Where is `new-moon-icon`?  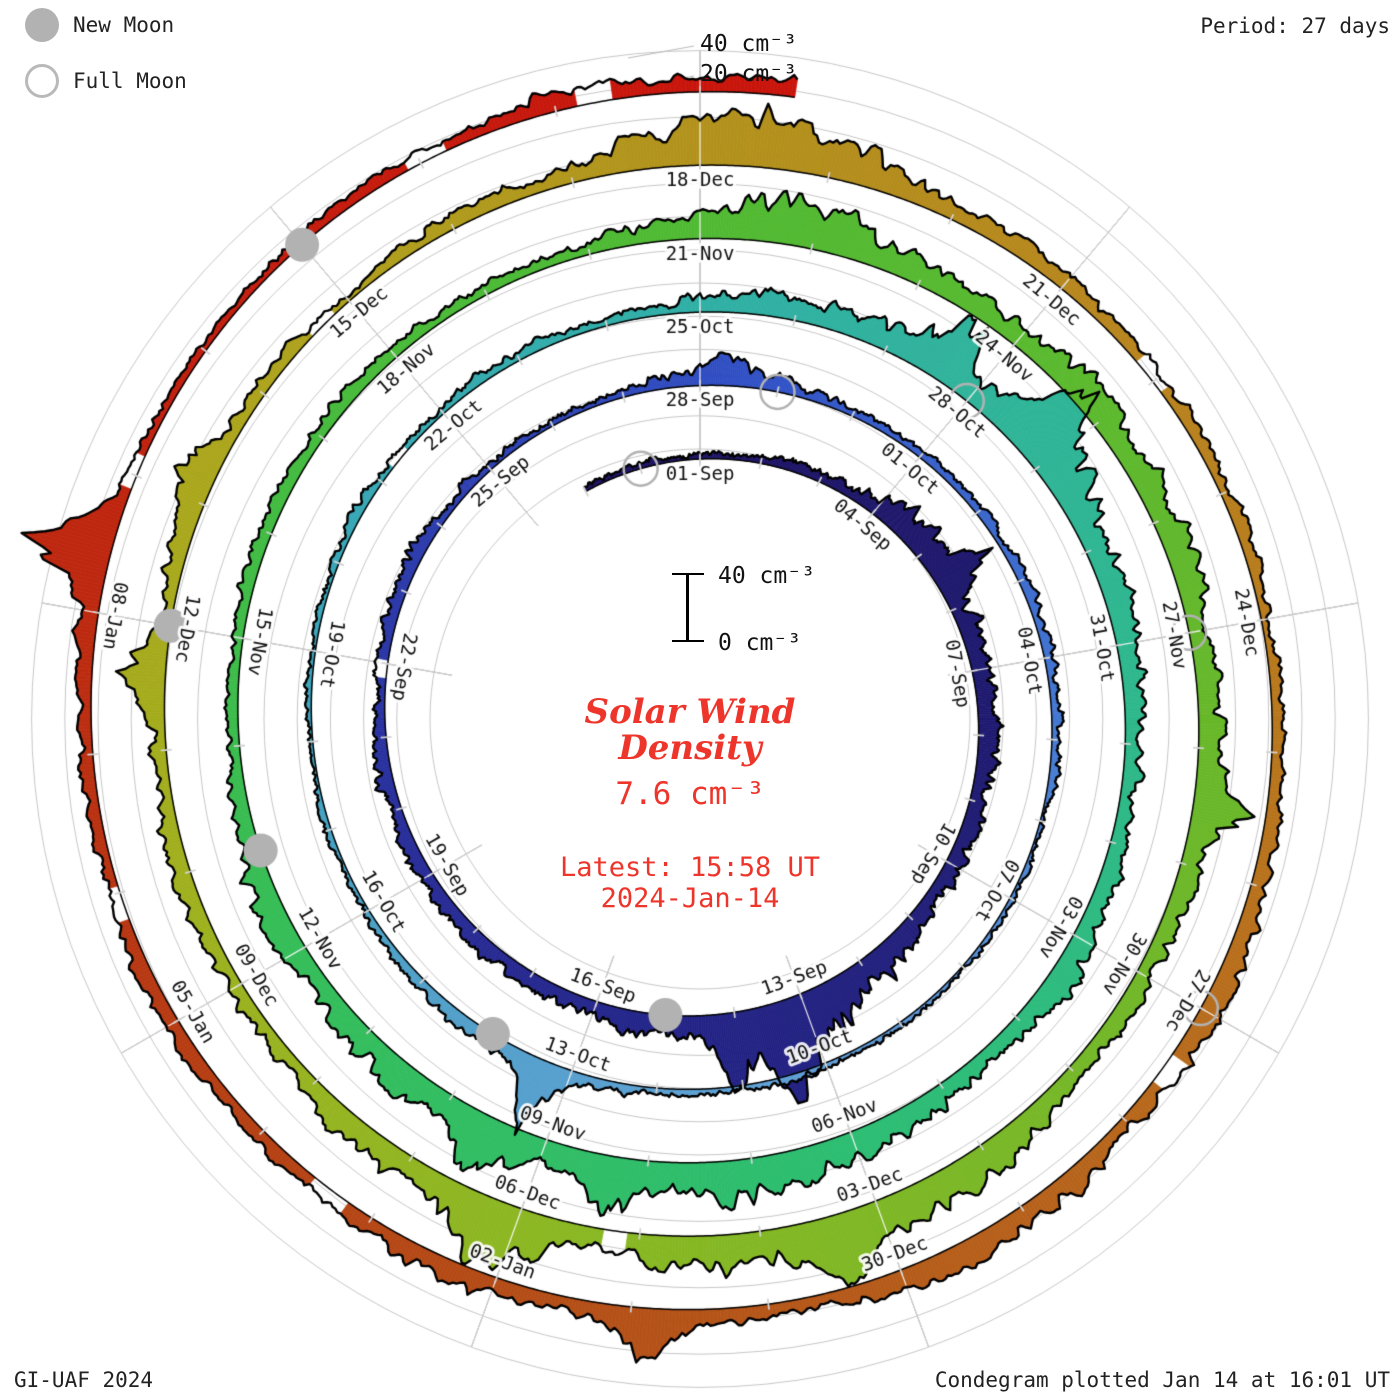
new-moon-icon is located at coordinates (42, 25).